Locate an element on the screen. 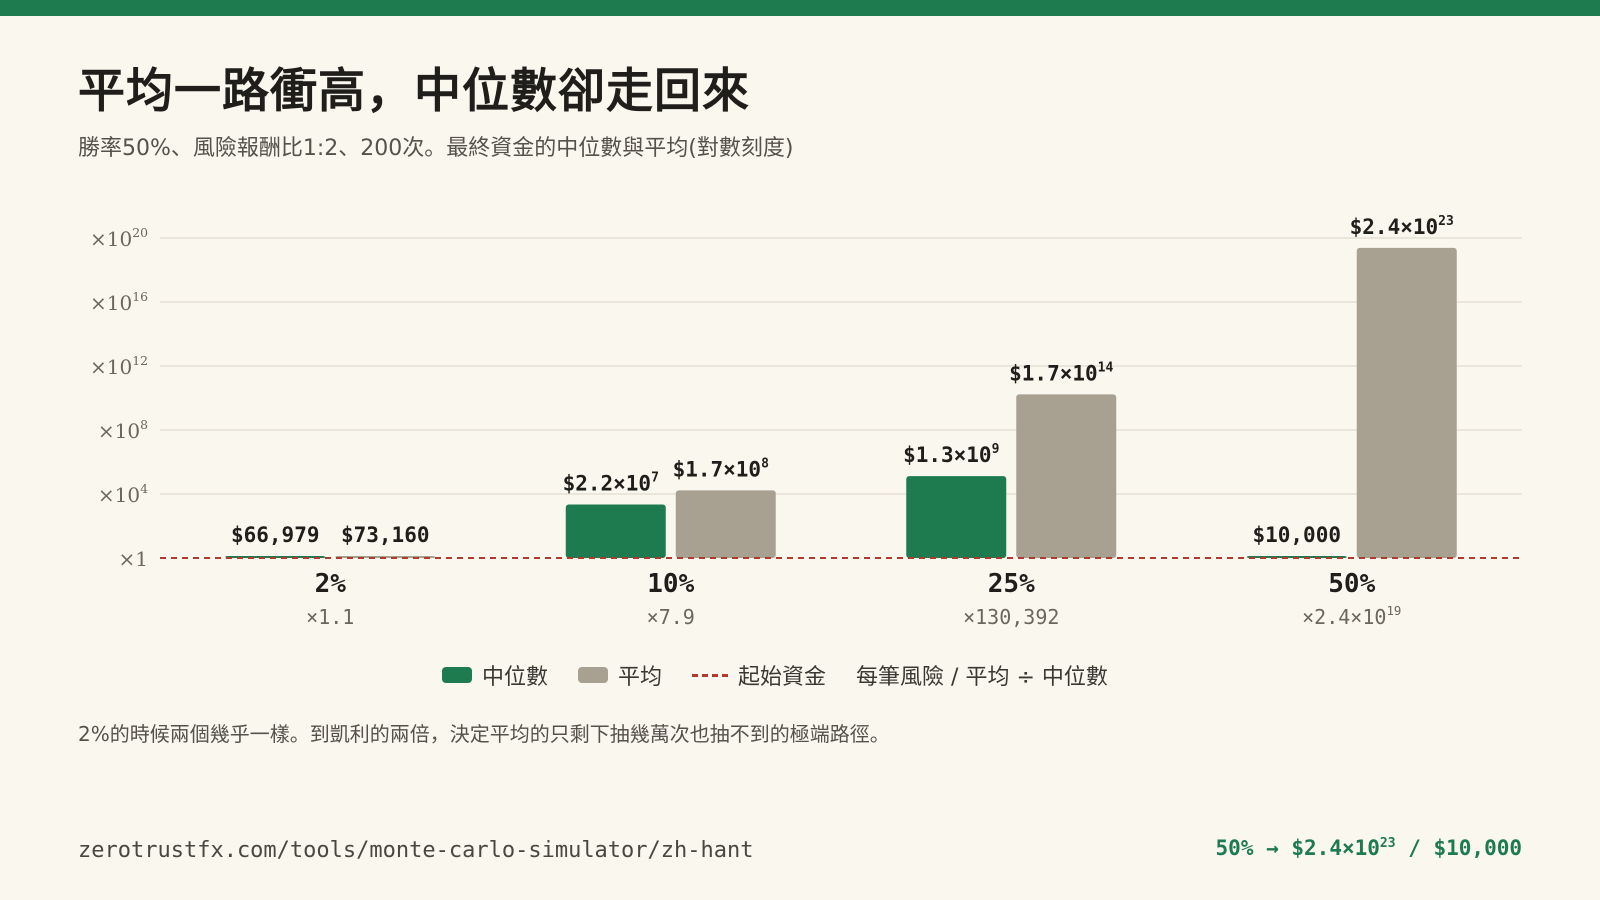  x-ratio-label: ×1.1 is located at coordinates (330, 617).